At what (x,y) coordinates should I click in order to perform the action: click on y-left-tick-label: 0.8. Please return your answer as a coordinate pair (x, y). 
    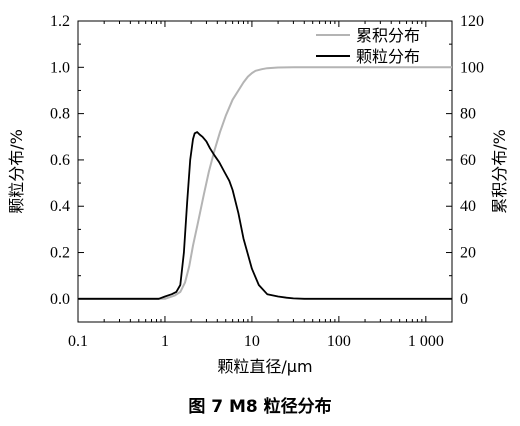
    Looking at the image, I should click on (60, 114).